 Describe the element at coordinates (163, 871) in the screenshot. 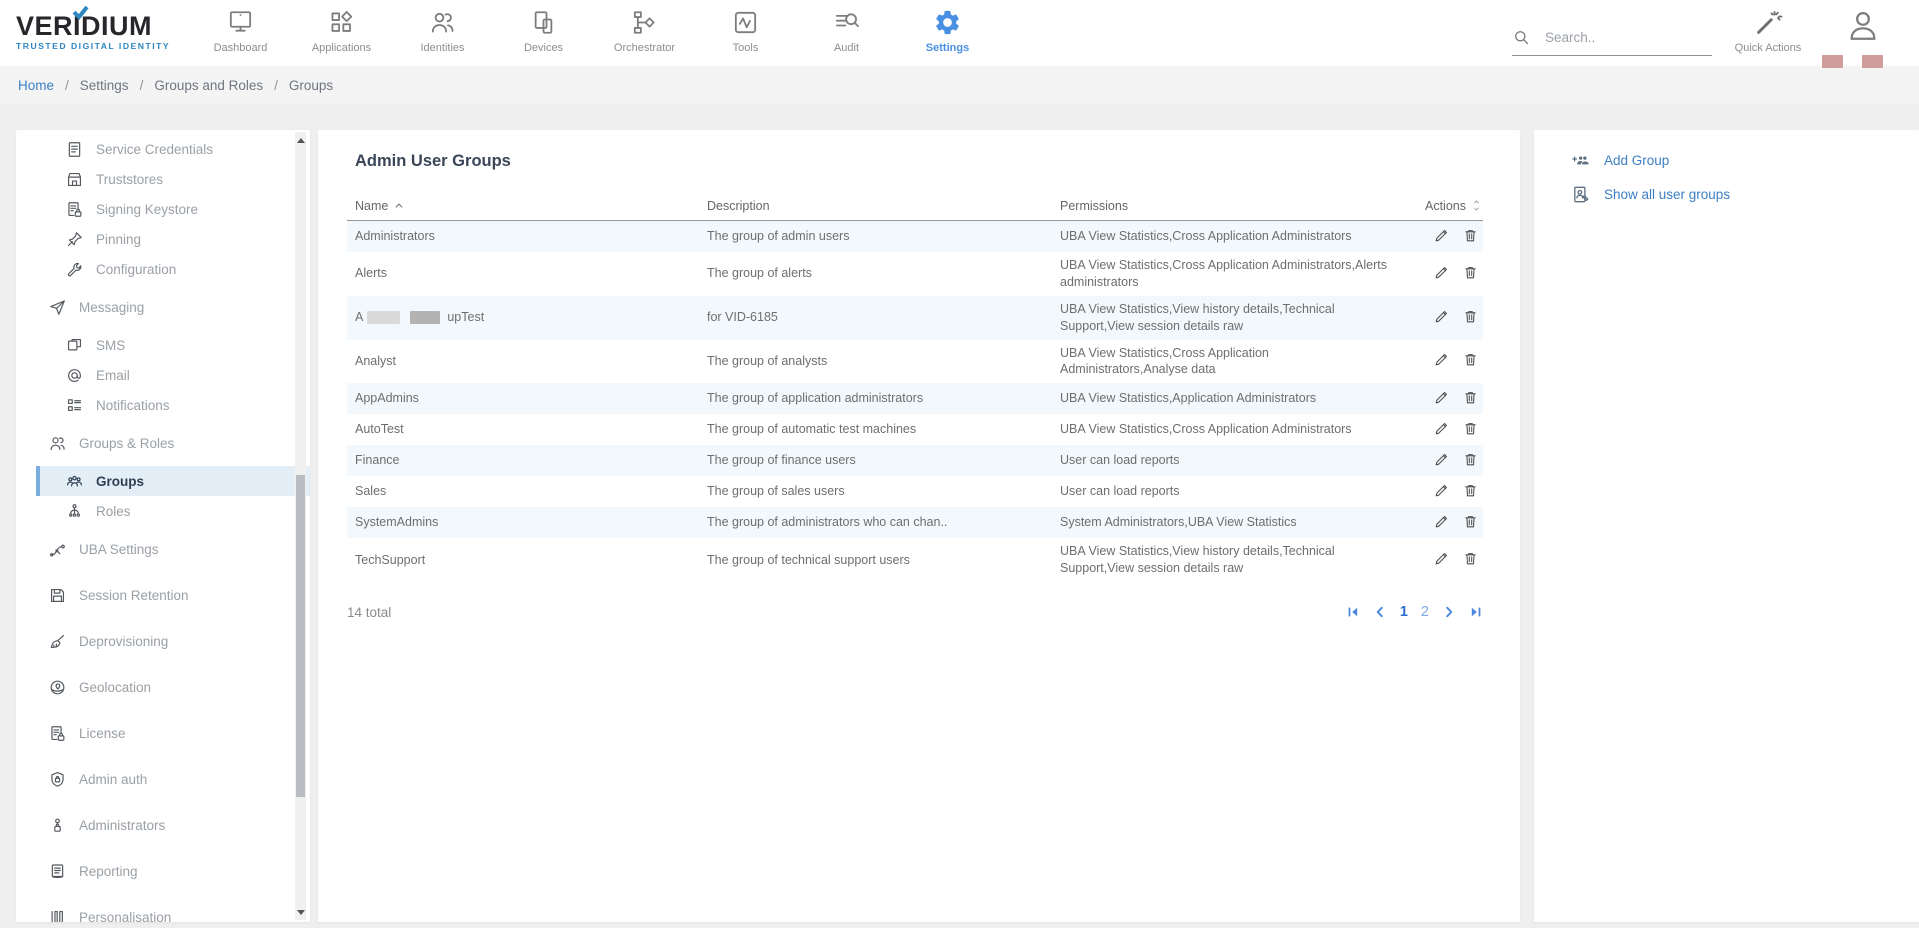

I see `sidebar-item-reporting: Reporting` at that location.